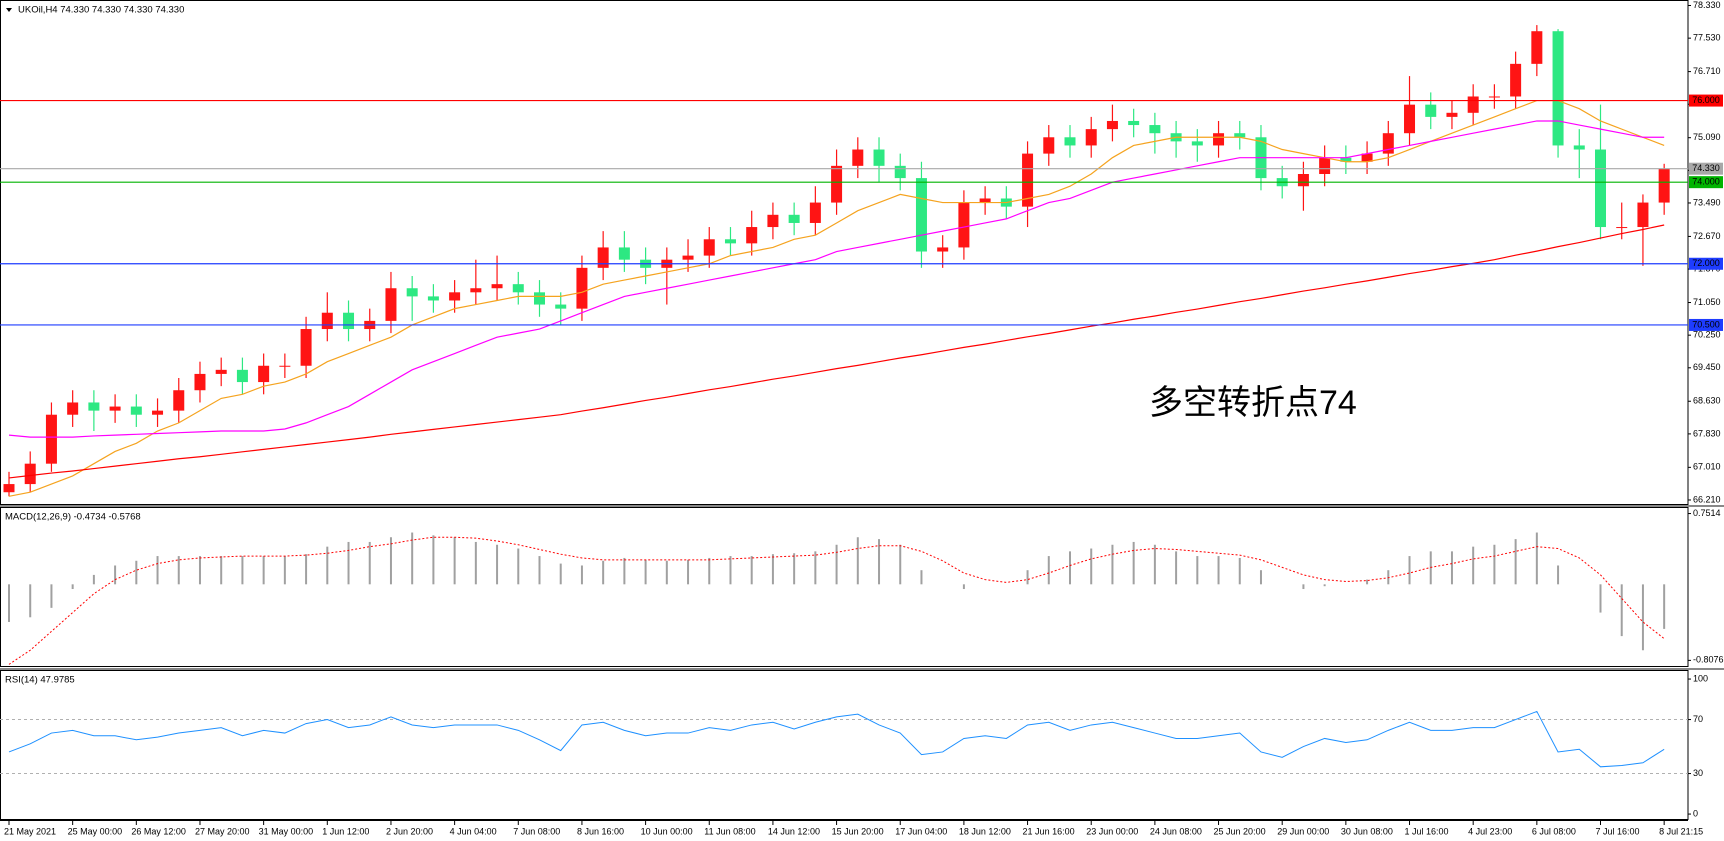 The height and width of the screenshot is (841, 1724). What do you see at coordinates (95, 831) in the screenshot?
I see `x-tick-label: 25 May 00:00` at bounding box center [95, 831].